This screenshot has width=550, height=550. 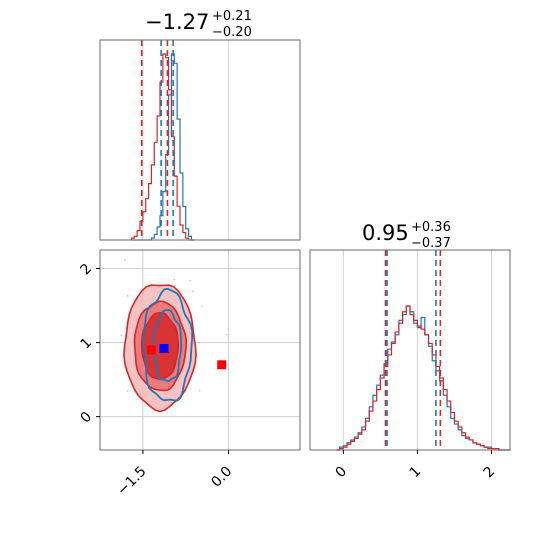 What do you see at coordinates (87, 418) in the screenshot?
I see `y-tick-label: 0` at bounding box center [87, 418].